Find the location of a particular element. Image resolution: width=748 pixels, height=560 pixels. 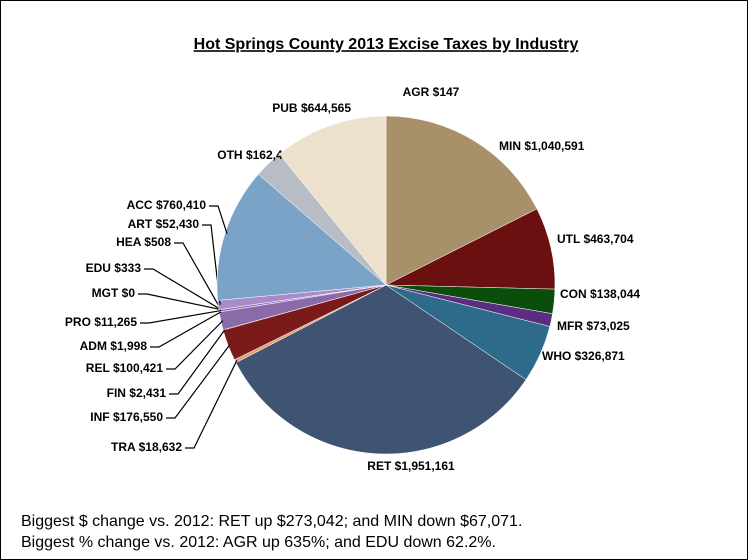

slice-value: $333 is located at coordinates (127, 268).